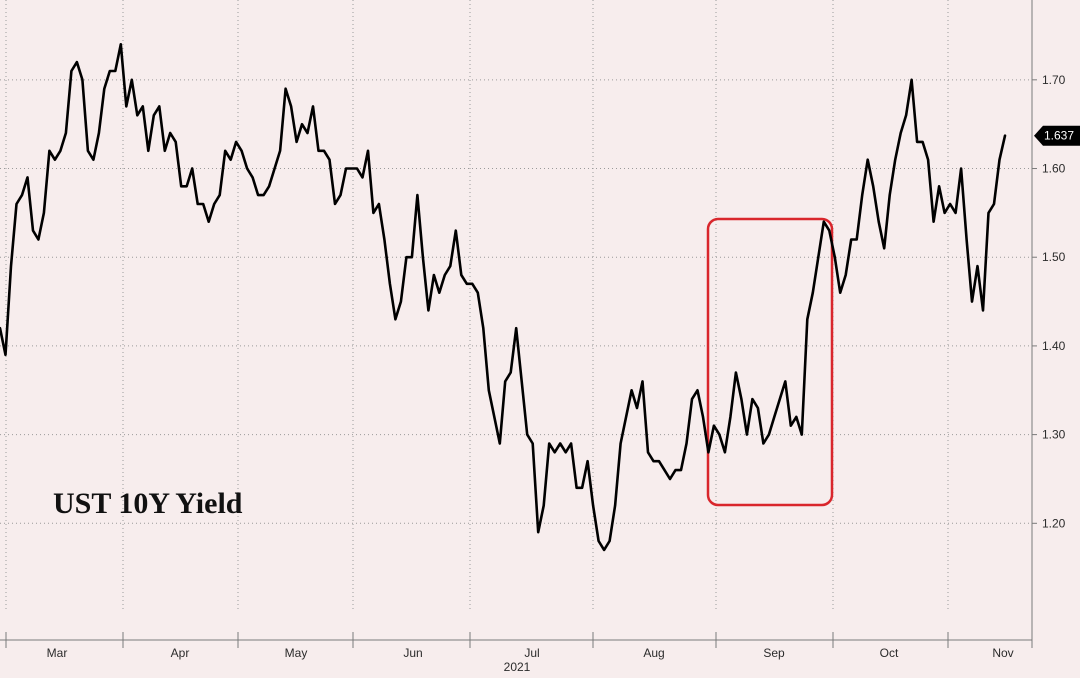 Image resolution: width=1080 pixels, height=678 pixels. What do you see at coordinates (412, 653) in the screenshot?
I see `x-tick-label: Jun` at bounding box center [412, 653].